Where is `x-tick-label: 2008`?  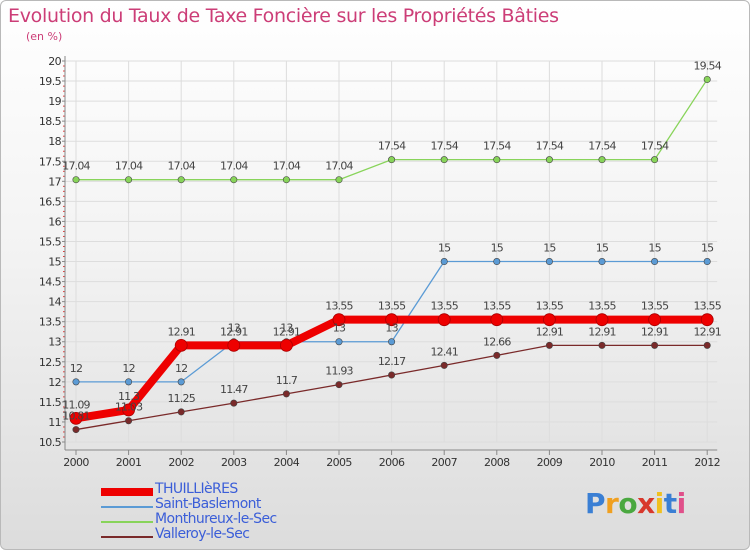
x-tick-label: 2008 is located at coordinates (497, 462).